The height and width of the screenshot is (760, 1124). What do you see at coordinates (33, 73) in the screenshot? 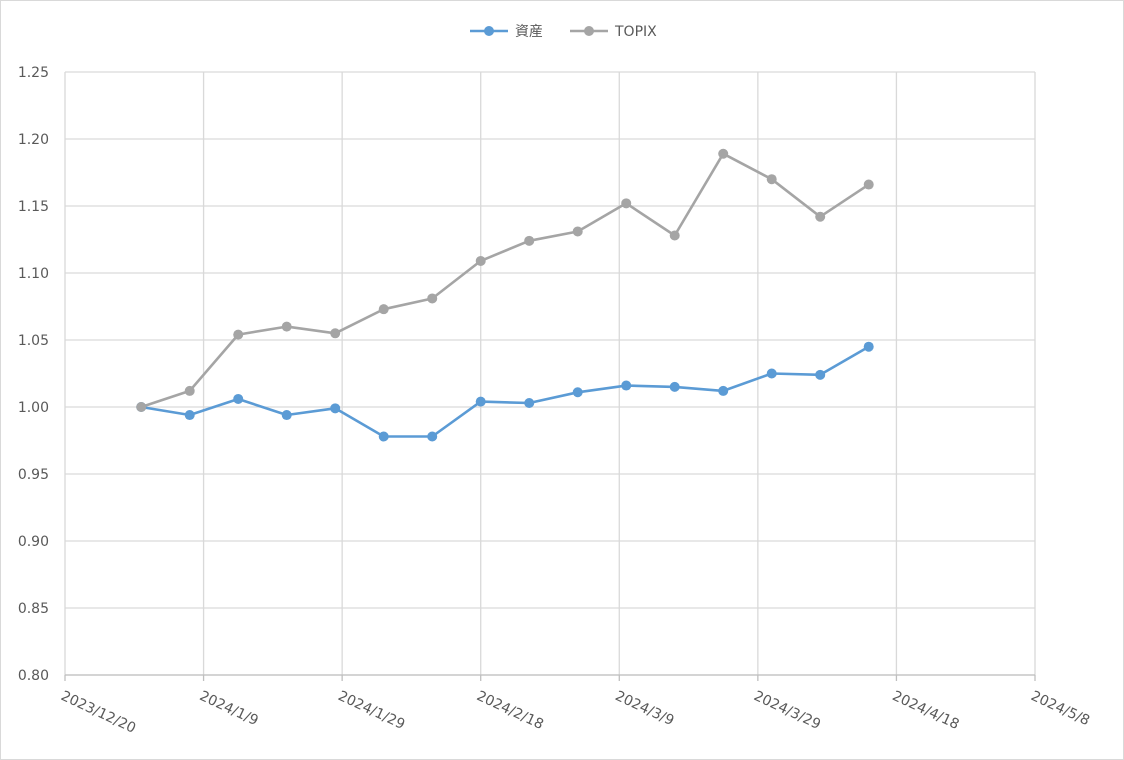
I see `y-tick-label: 1.25` at bounding box center [33, 73].